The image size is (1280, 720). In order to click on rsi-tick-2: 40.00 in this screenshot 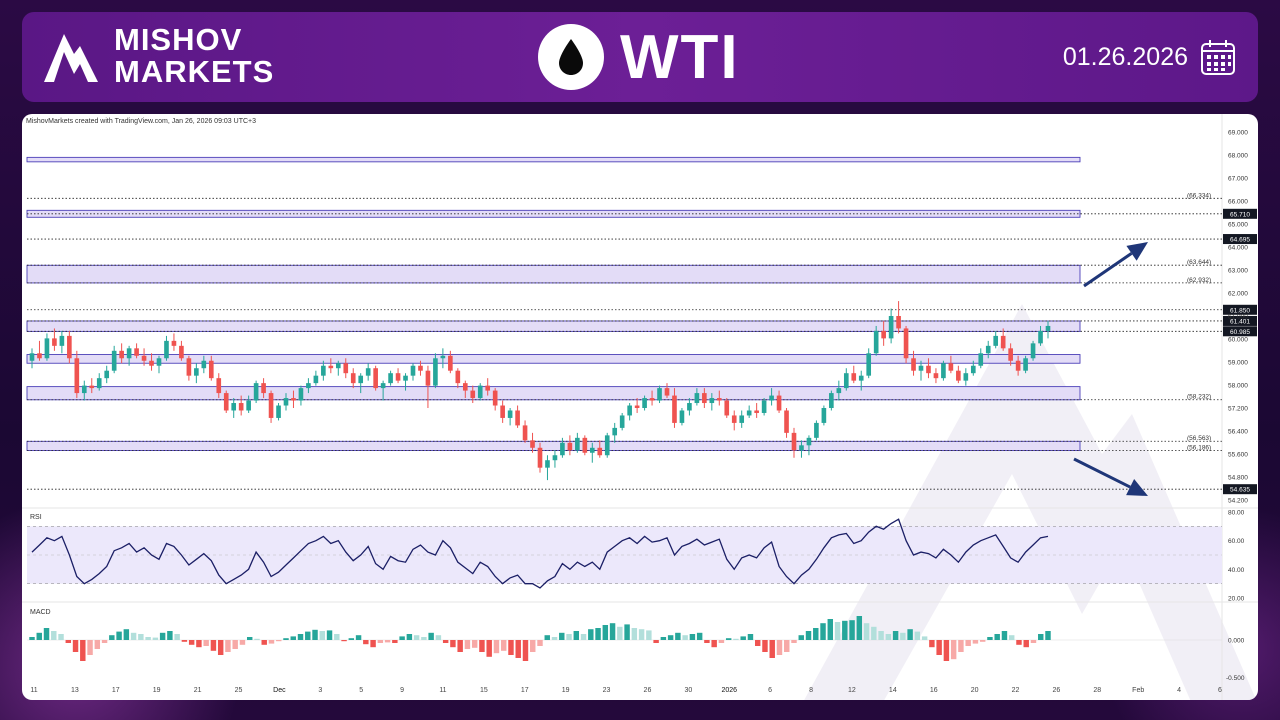, I will do `click(1236, 570)`.